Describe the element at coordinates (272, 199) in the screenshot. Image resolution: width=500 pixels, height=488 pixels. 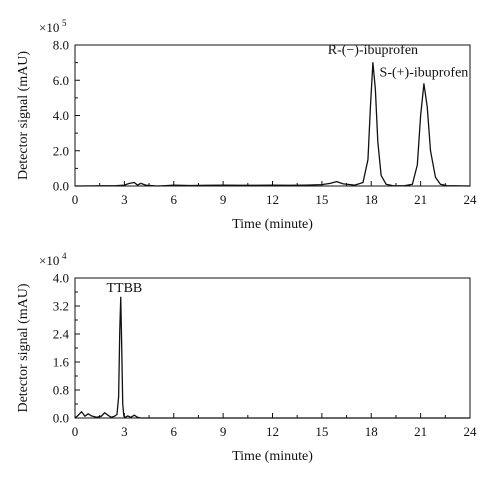
I see `top-x-tick-label: 12` at that location.